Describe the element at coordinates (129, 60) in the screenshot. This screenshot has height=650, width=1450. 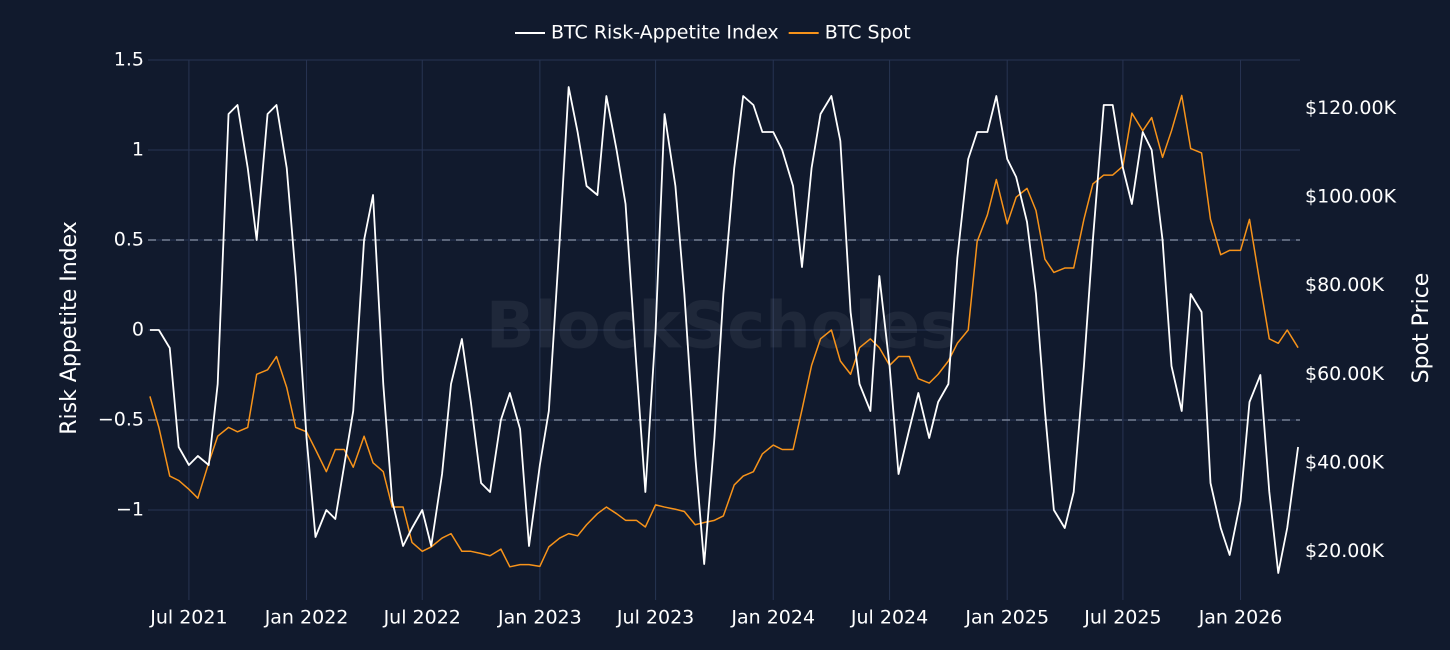
I see `y-tick-label: 1.5` at that location.